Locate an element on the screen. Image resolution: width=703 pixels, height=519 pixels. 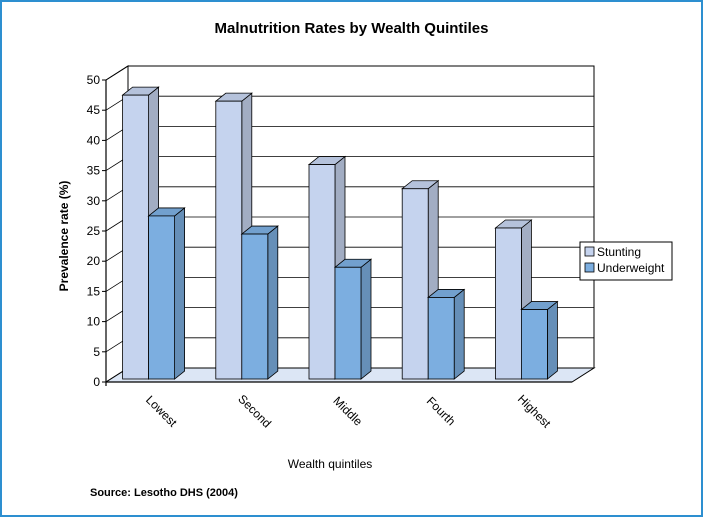
bar-underweight-second is located at coordinates (259, 302).